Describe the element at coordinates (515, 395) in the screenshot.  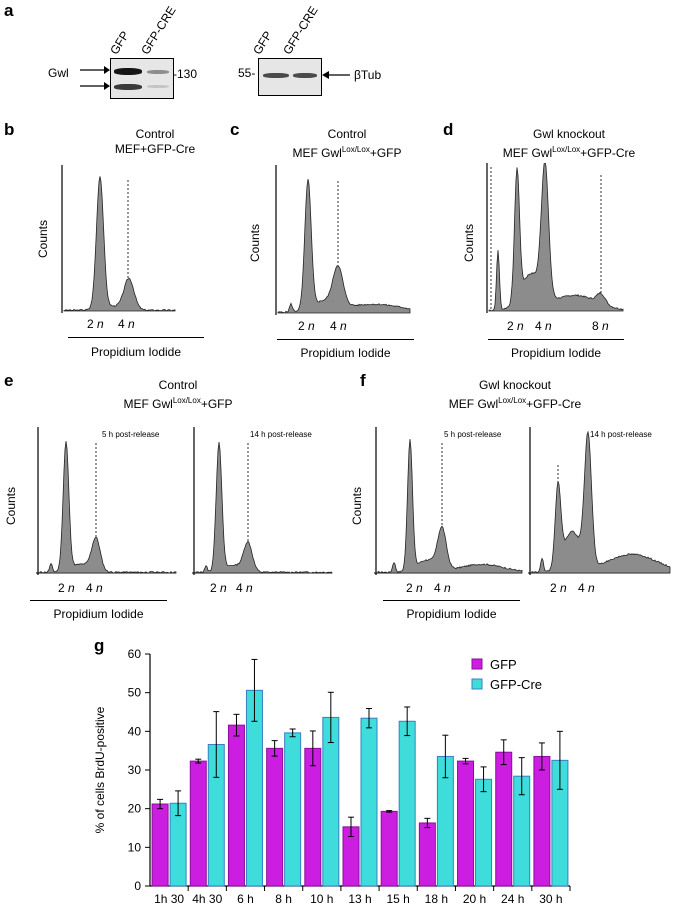
I see `panel-f-title: Gwl knockout MEF GwlLox/Lox+GFP-Cre` at that location.